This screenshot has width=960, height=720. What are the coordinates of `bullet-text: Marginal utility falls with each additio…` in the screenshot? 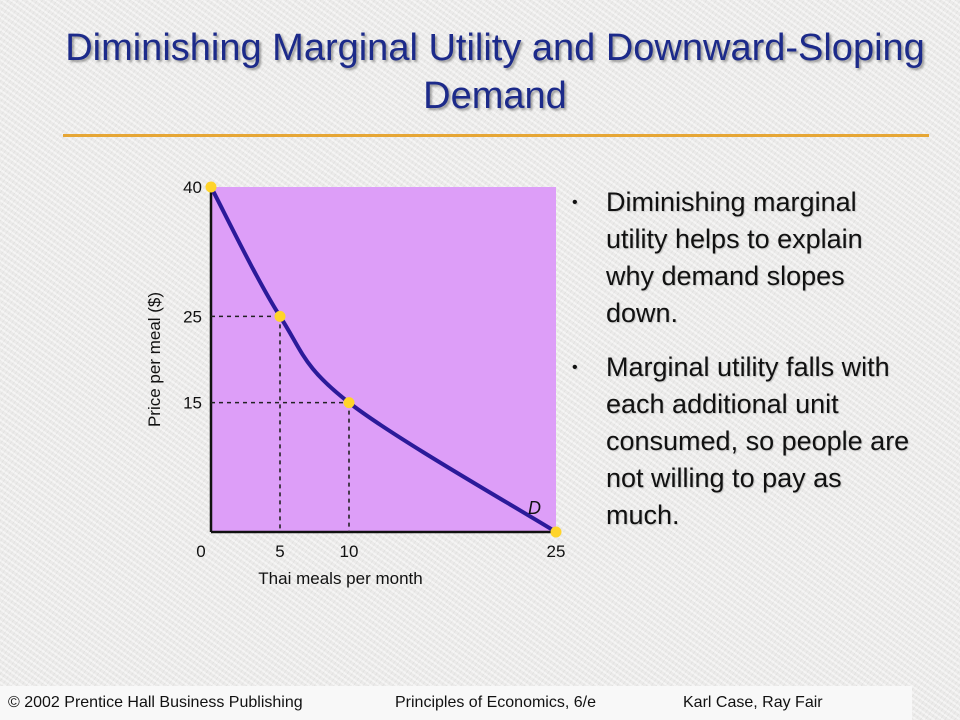 It's located at (758, 441).